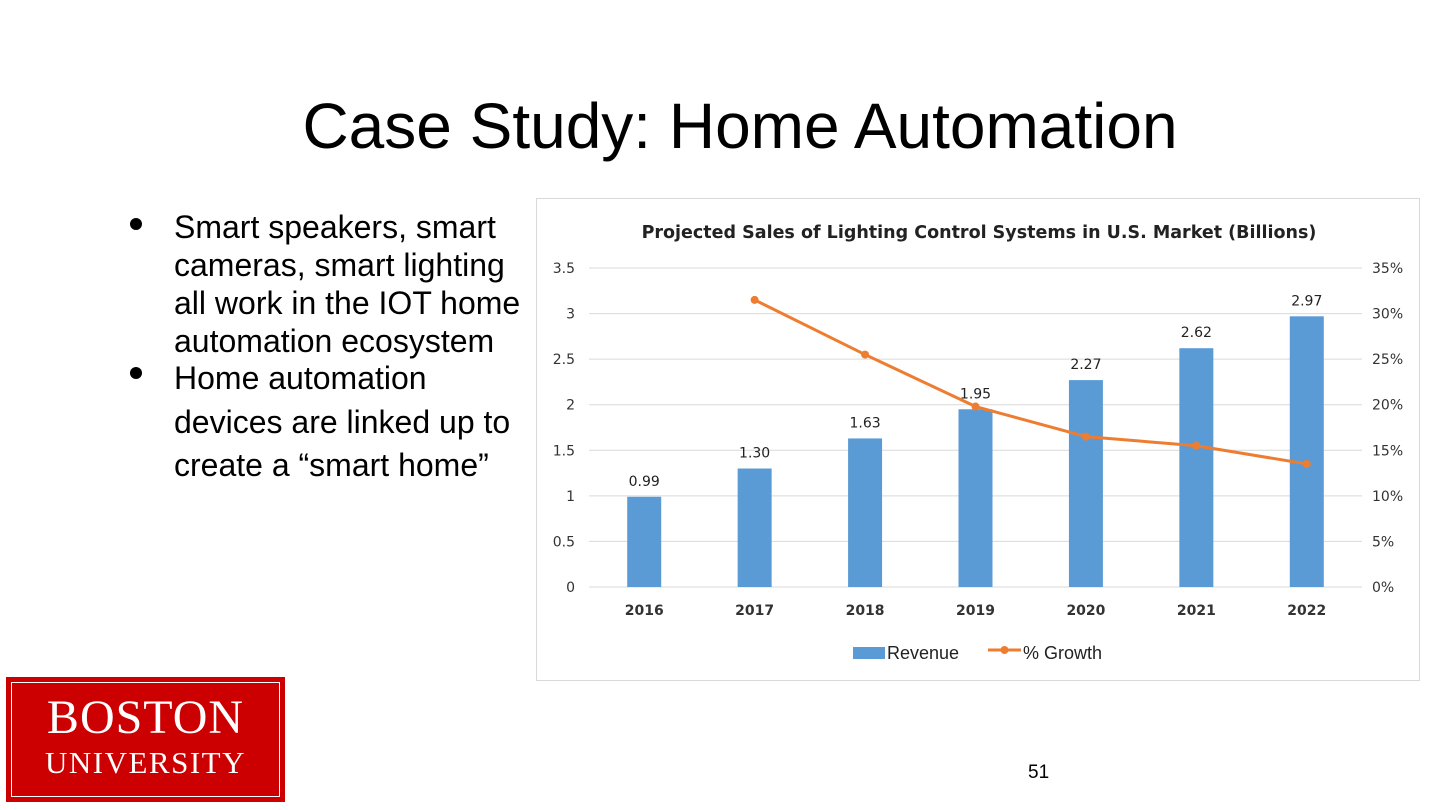  I want to click on x-axis-tick-label: 2020, so click(1085, 611).